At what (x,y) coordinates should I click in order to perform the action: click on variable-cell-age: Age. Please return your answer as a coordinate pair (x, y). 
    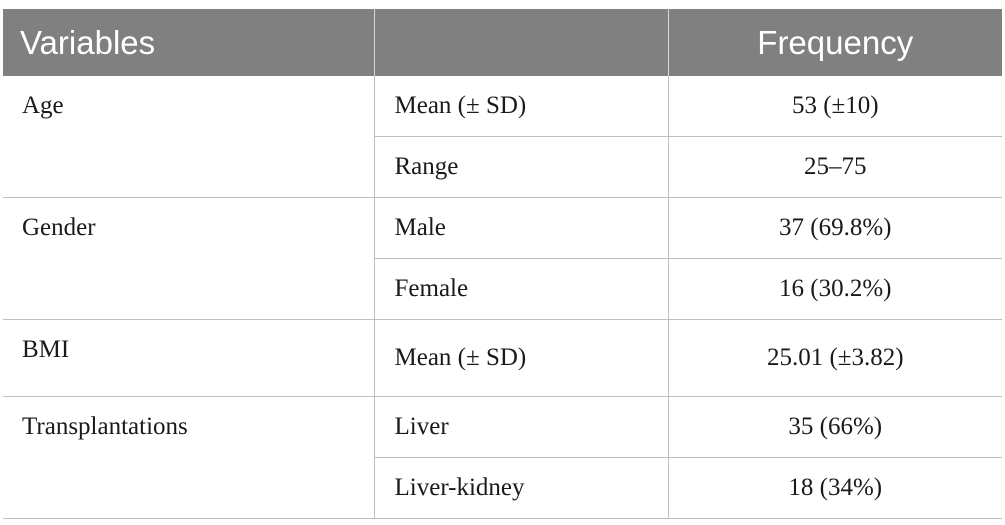
    Looking at the image, I should click on (189, 137).